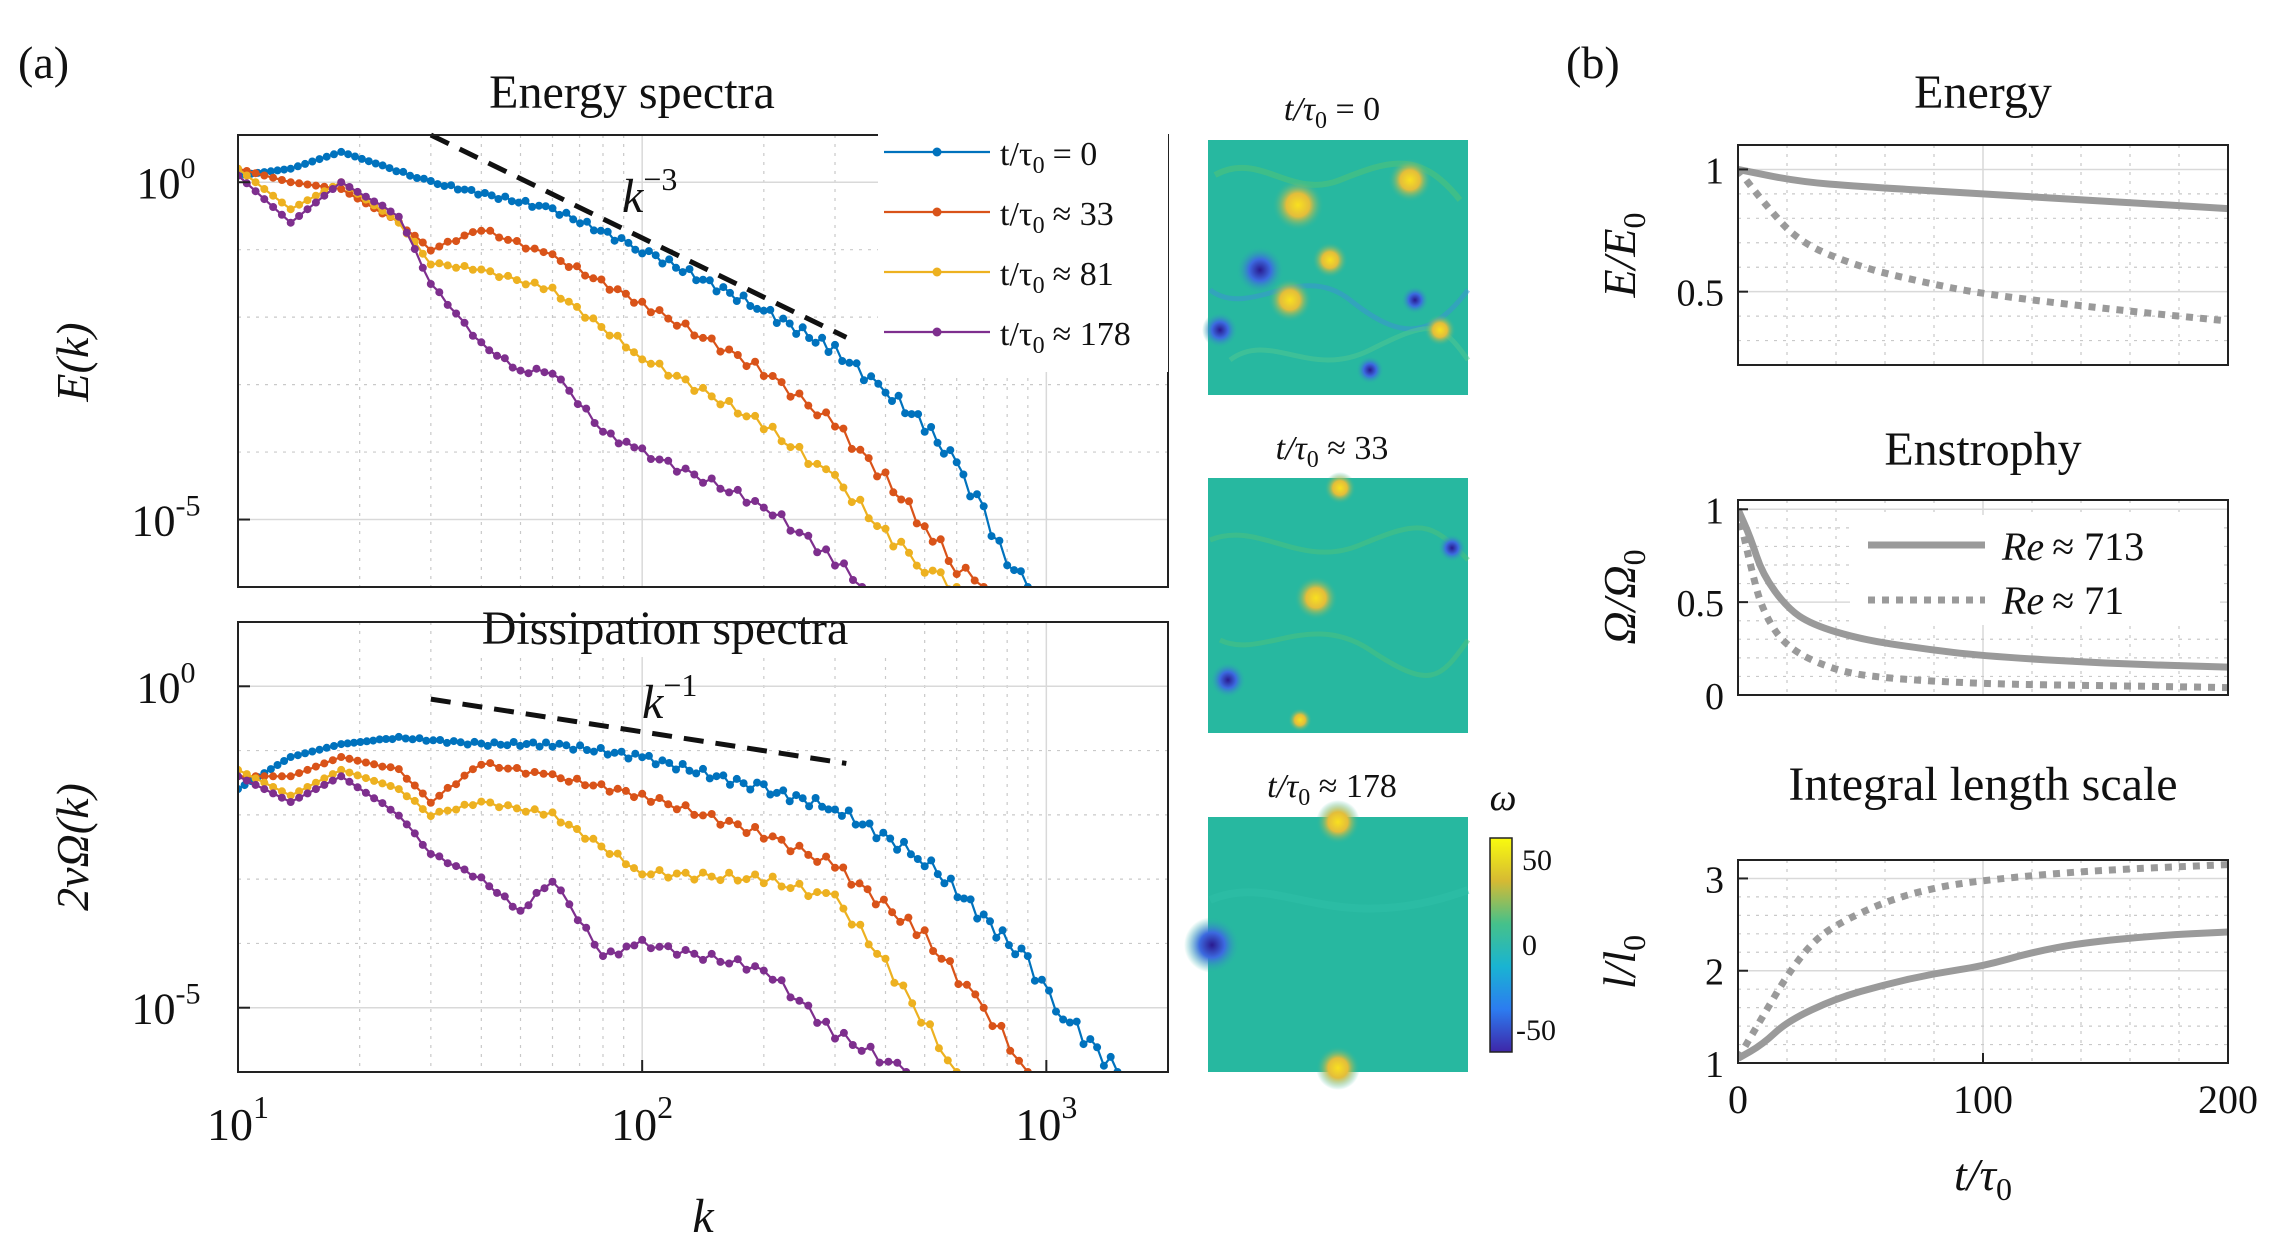 The image size is (2279, 1245). I want to click on snapshot-label-2: t/τ0 ≈ 178, so click(1332, 789).